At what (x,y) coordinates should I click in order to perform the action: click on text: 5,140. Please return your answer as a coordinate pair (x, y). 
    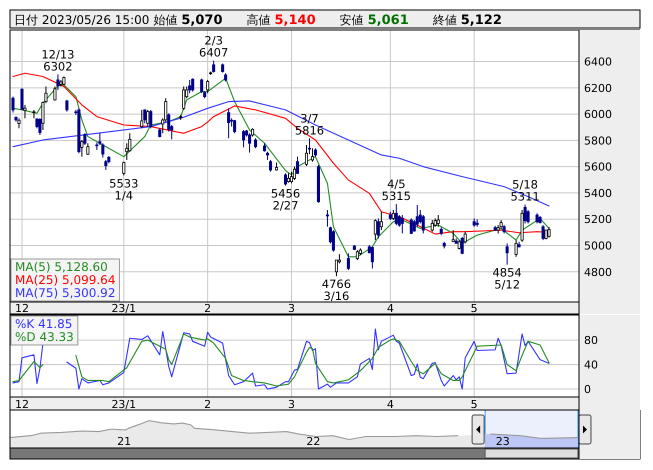
    Looking at the image, I should click on (295, 20).